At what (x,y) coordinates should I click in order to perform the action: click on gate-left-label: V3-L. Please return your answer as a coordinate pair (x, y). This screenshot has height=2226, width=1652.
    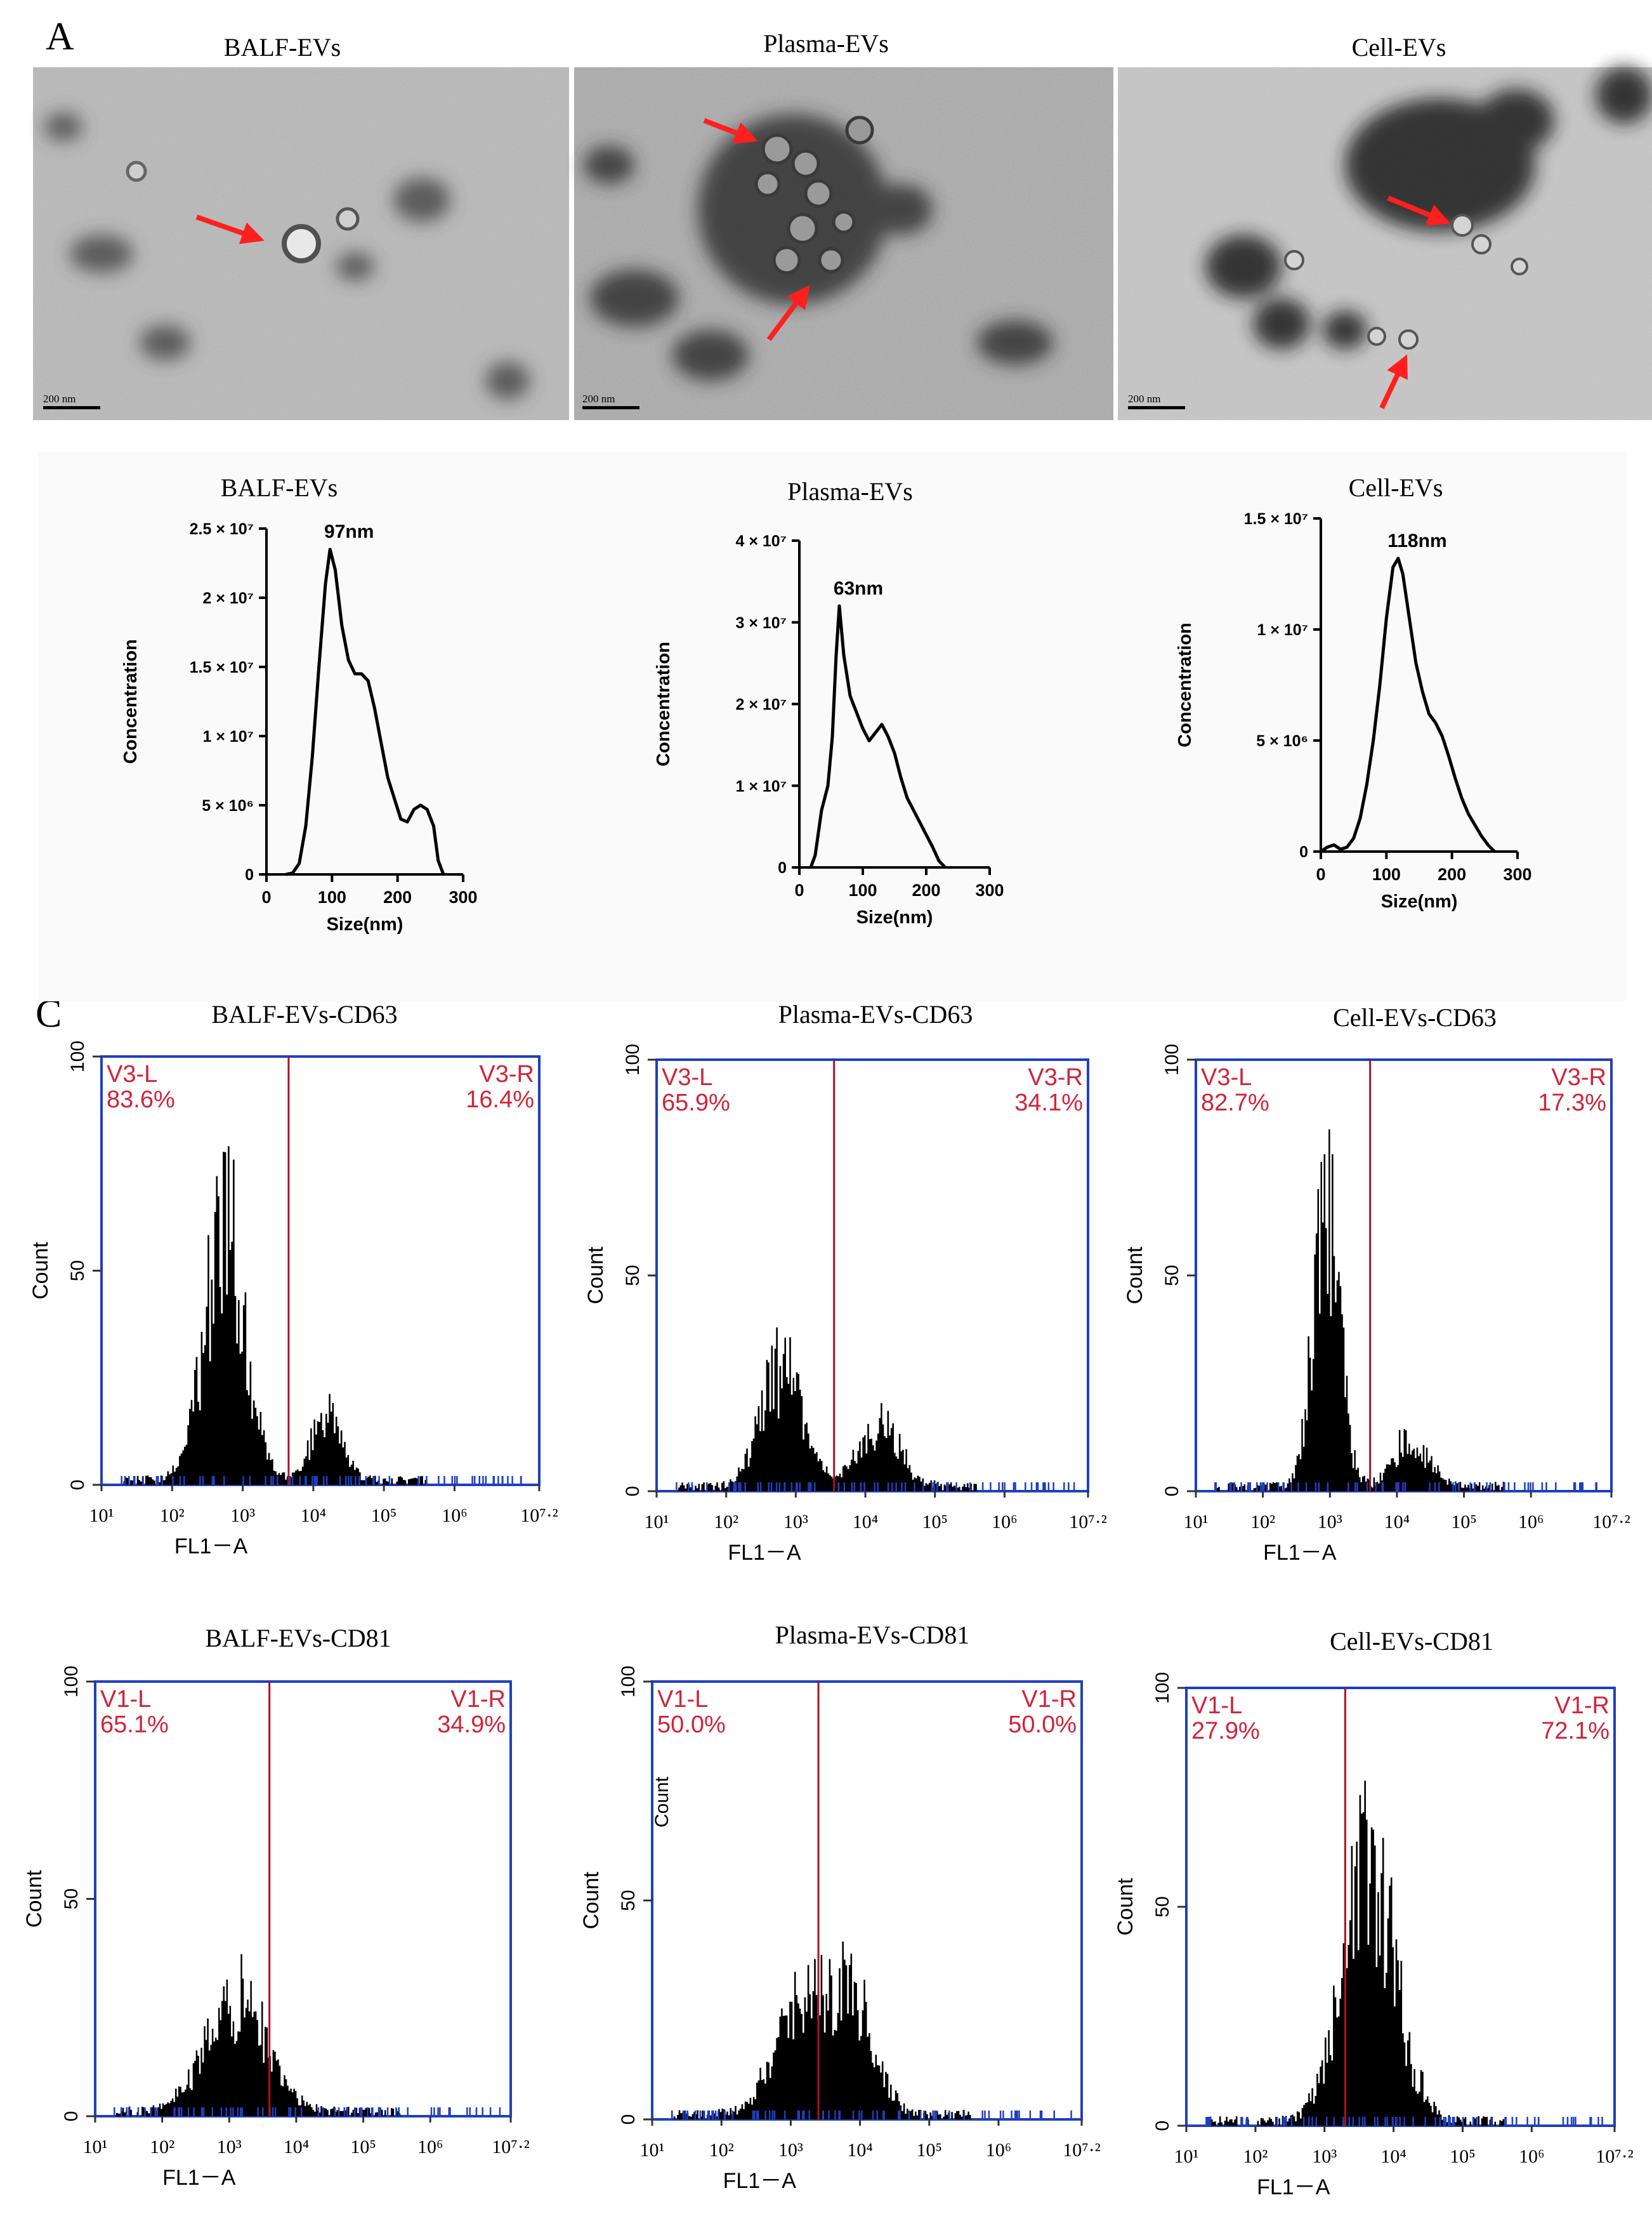
    Looking at the image, I should click on (1226, 1077).